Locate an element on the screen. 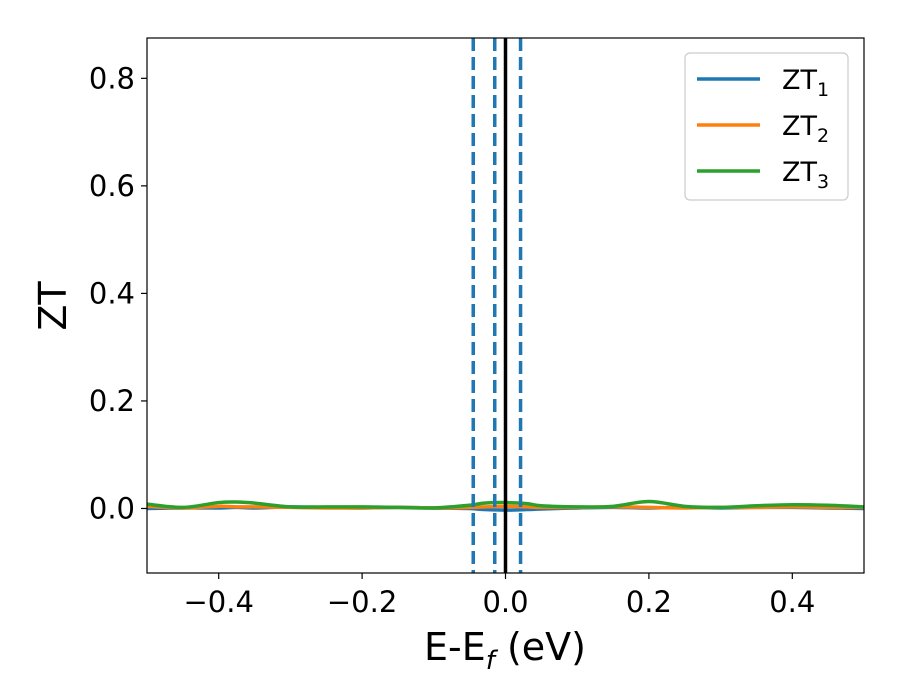 The height and width of the screenshot is (700, 900). y-axis-ticks: 0.0 0.2 0.4 0.6 0.8 is located at coordinates (118, 293).